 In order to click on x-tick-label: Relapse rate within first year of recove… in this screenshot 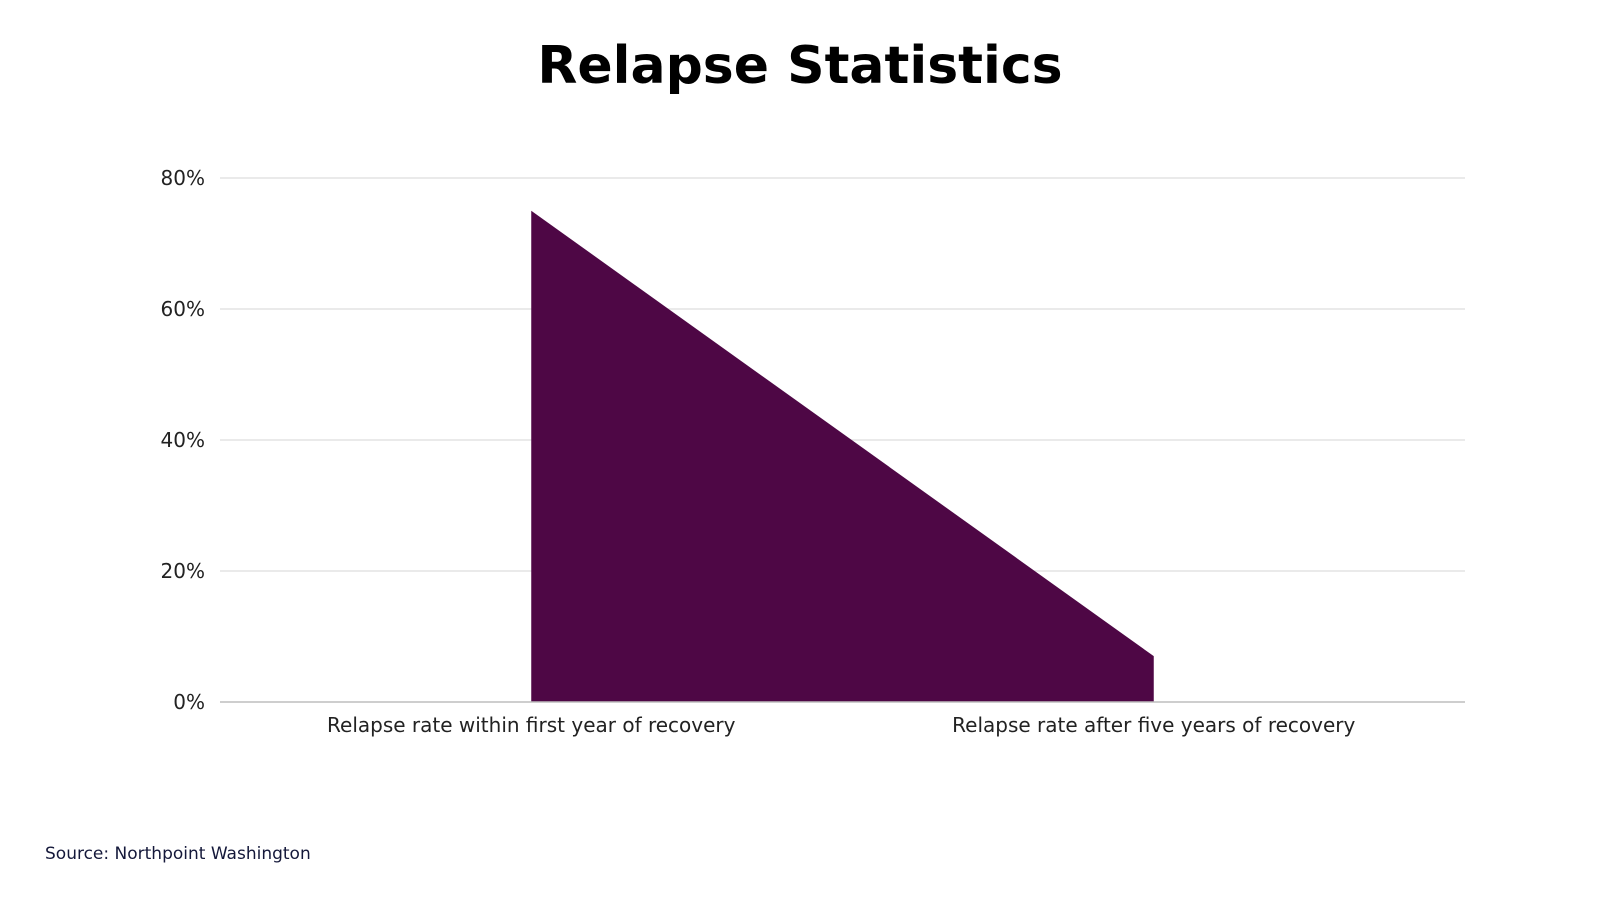, I will do `click(531, 725)`.